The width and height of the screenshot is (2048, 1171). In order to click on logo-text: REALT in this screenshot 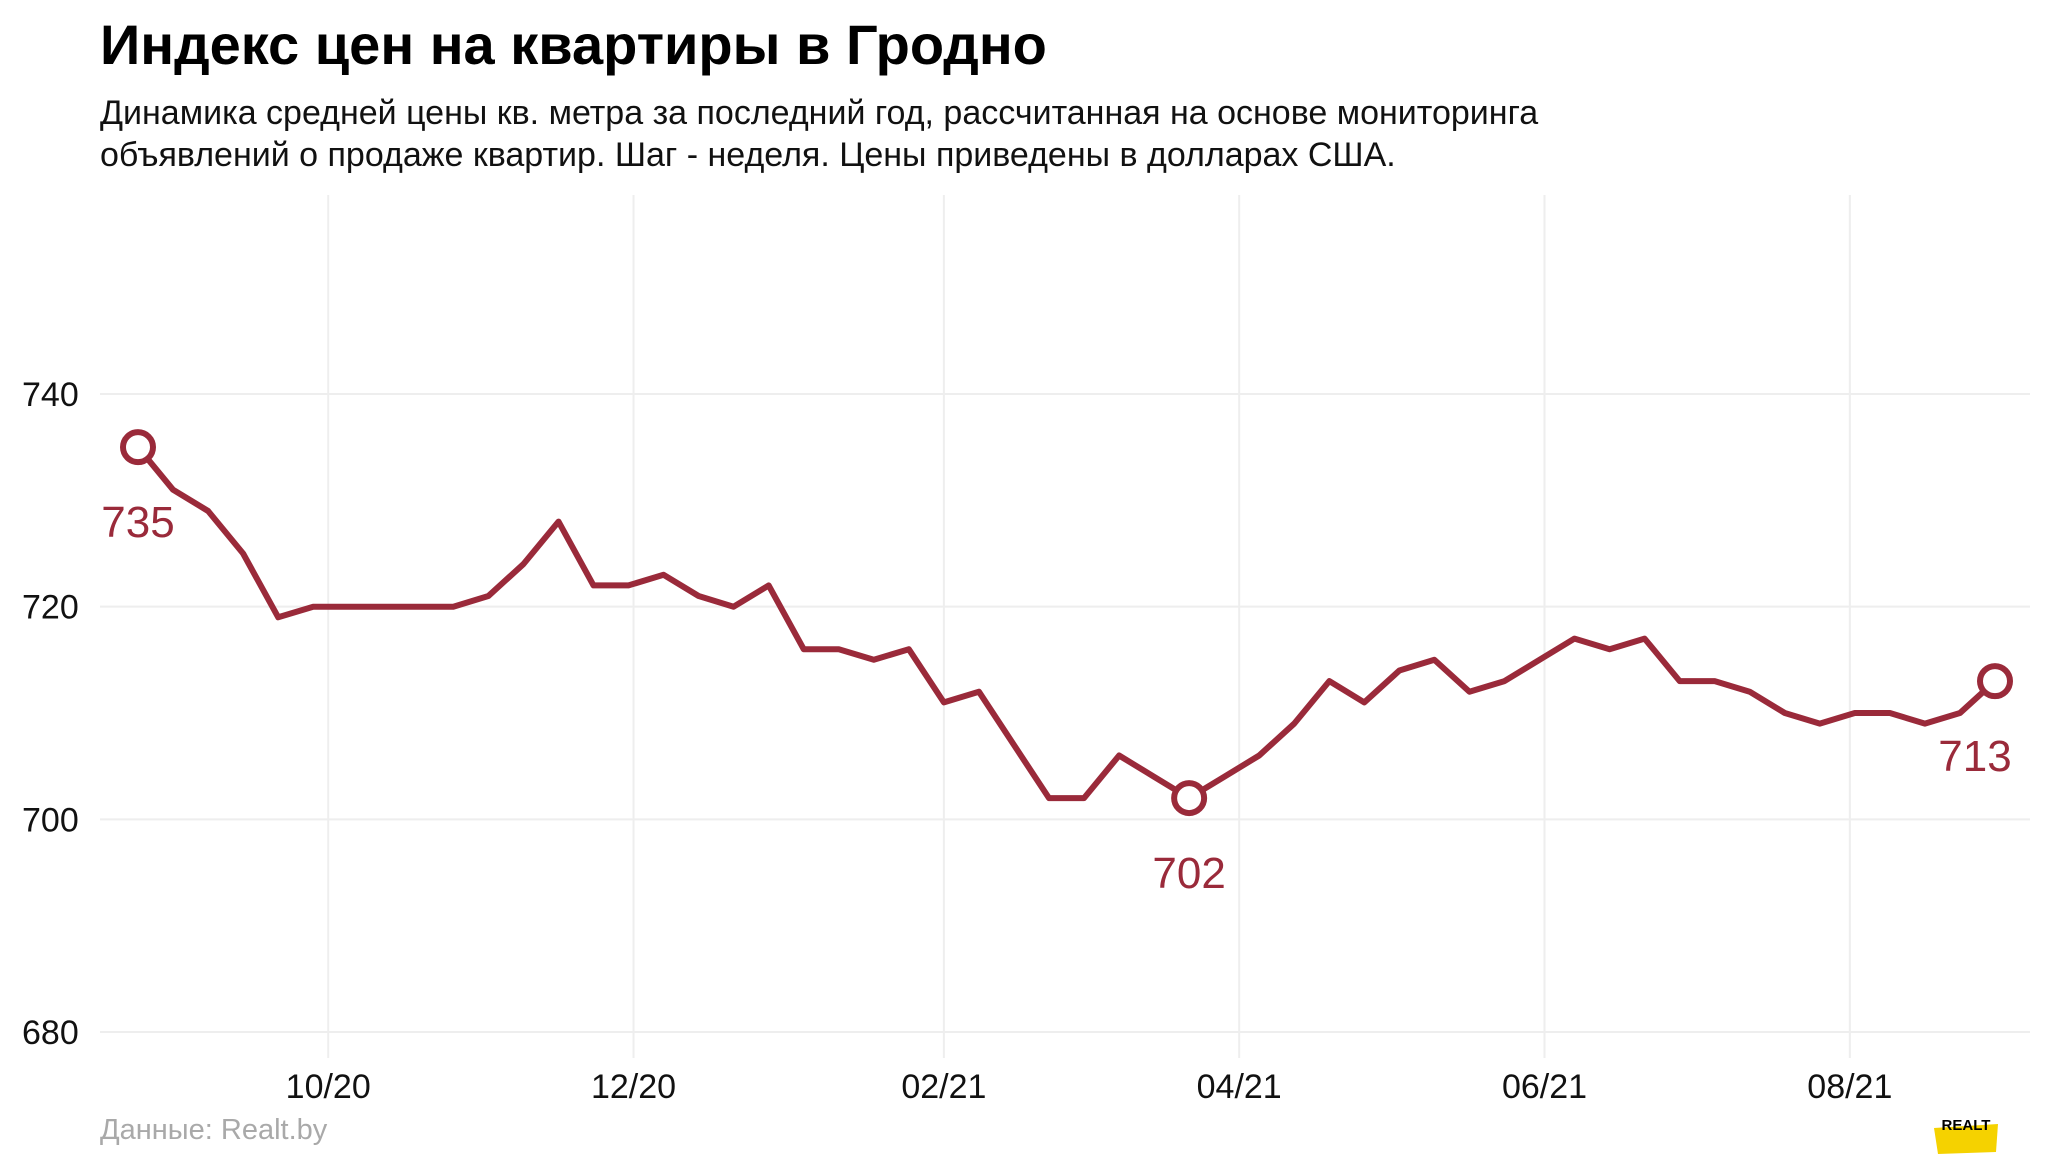, I will do `click(1966, 1125)`.